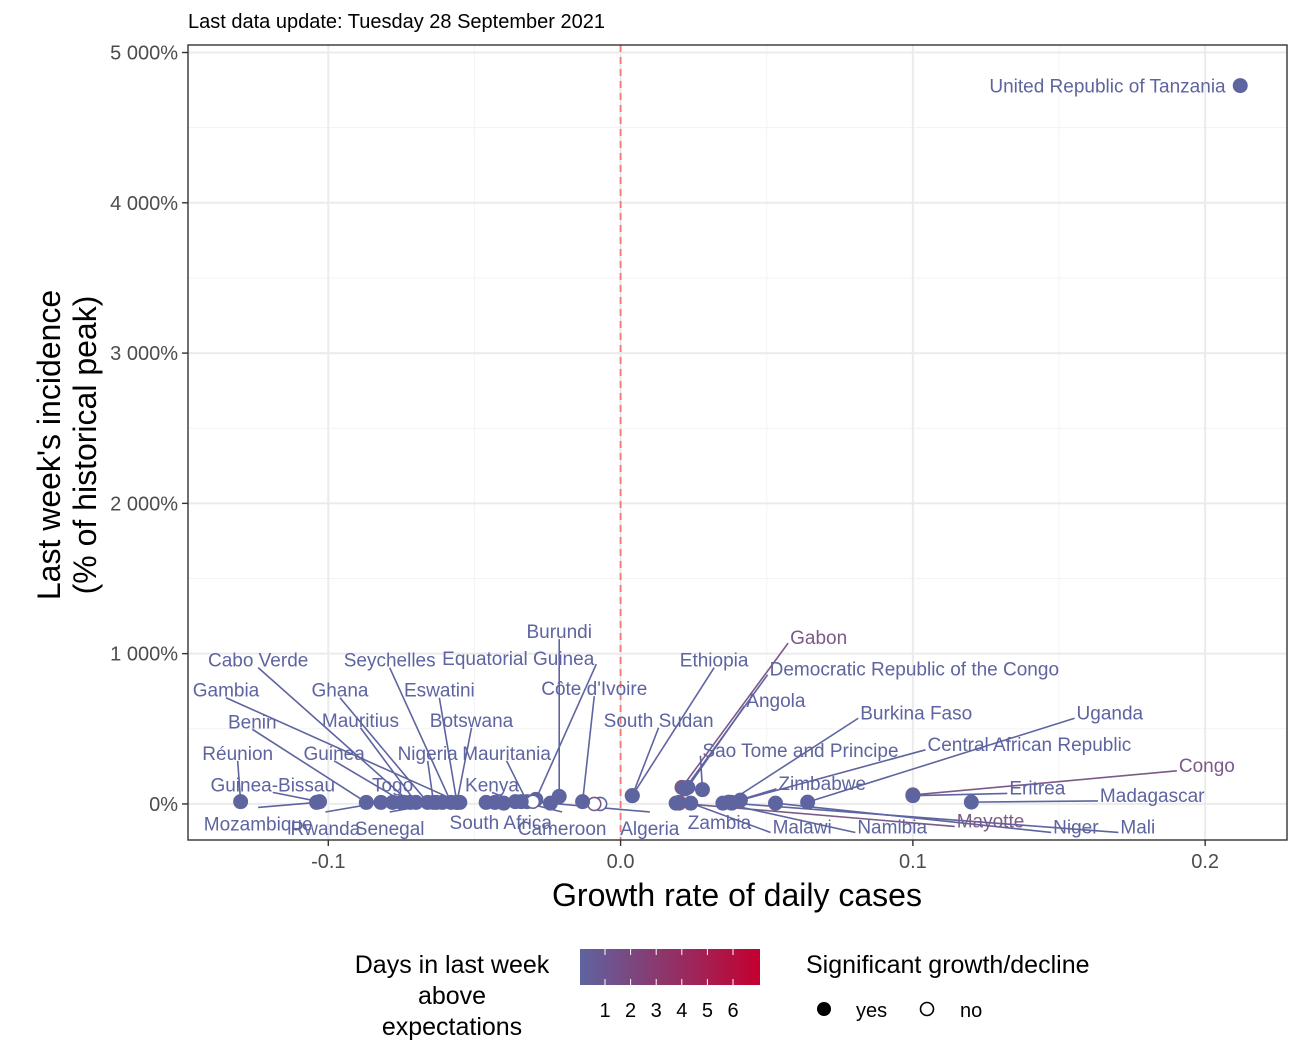  I want to click on point-label: Ghana, so click(339, 691).